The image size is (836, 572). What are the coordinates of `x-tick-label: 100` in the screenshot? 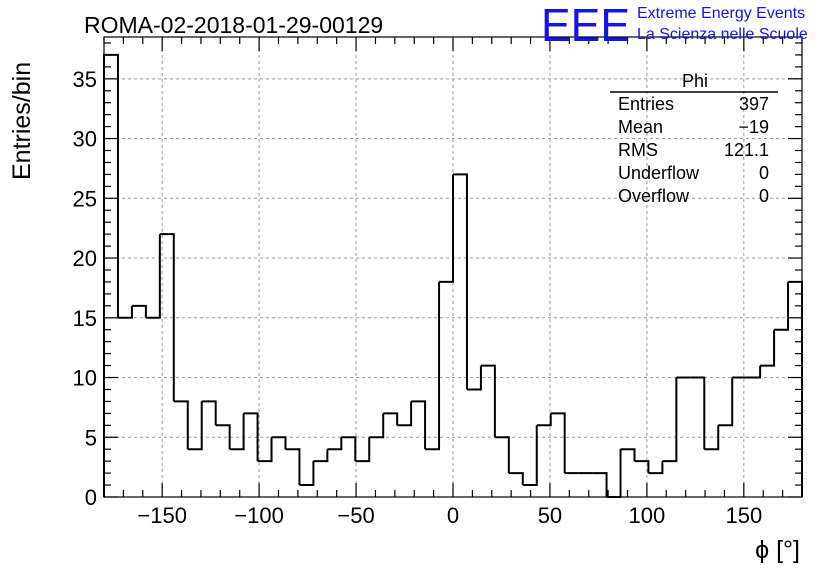 It's located at (647, 515).